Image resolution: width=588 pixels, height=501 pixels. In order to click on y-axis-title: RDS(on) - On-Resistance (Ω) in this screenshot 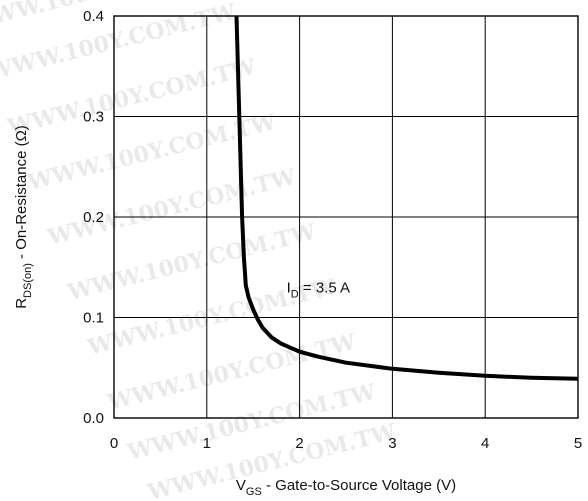, I will do `click(23, 217)`.